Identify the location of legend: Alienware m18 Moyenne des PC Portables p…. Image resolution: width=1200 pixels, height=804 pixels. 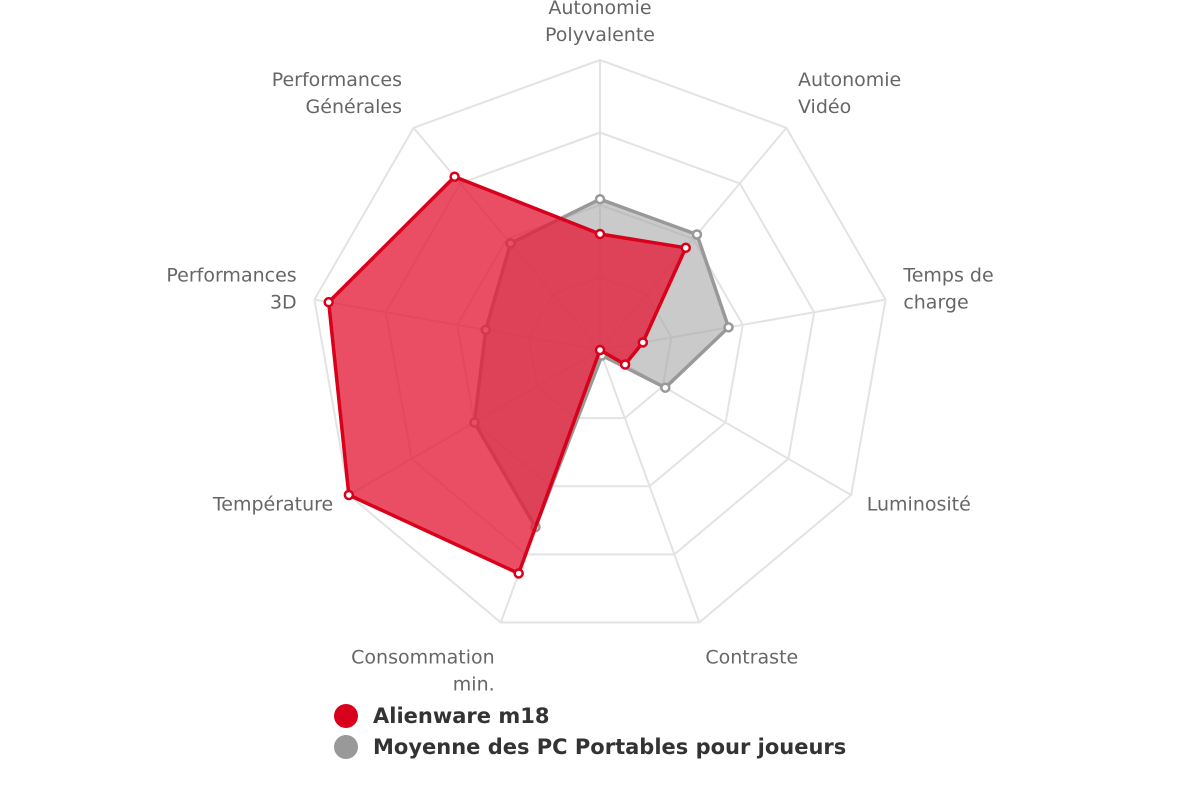
(590, 731).